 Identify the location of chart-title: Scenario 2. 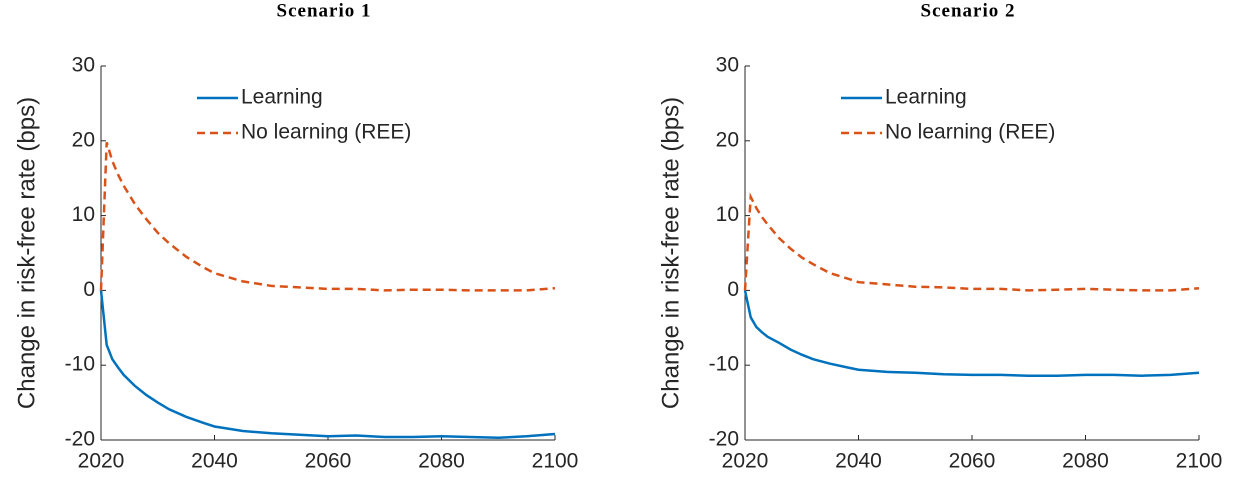
(968, 10).